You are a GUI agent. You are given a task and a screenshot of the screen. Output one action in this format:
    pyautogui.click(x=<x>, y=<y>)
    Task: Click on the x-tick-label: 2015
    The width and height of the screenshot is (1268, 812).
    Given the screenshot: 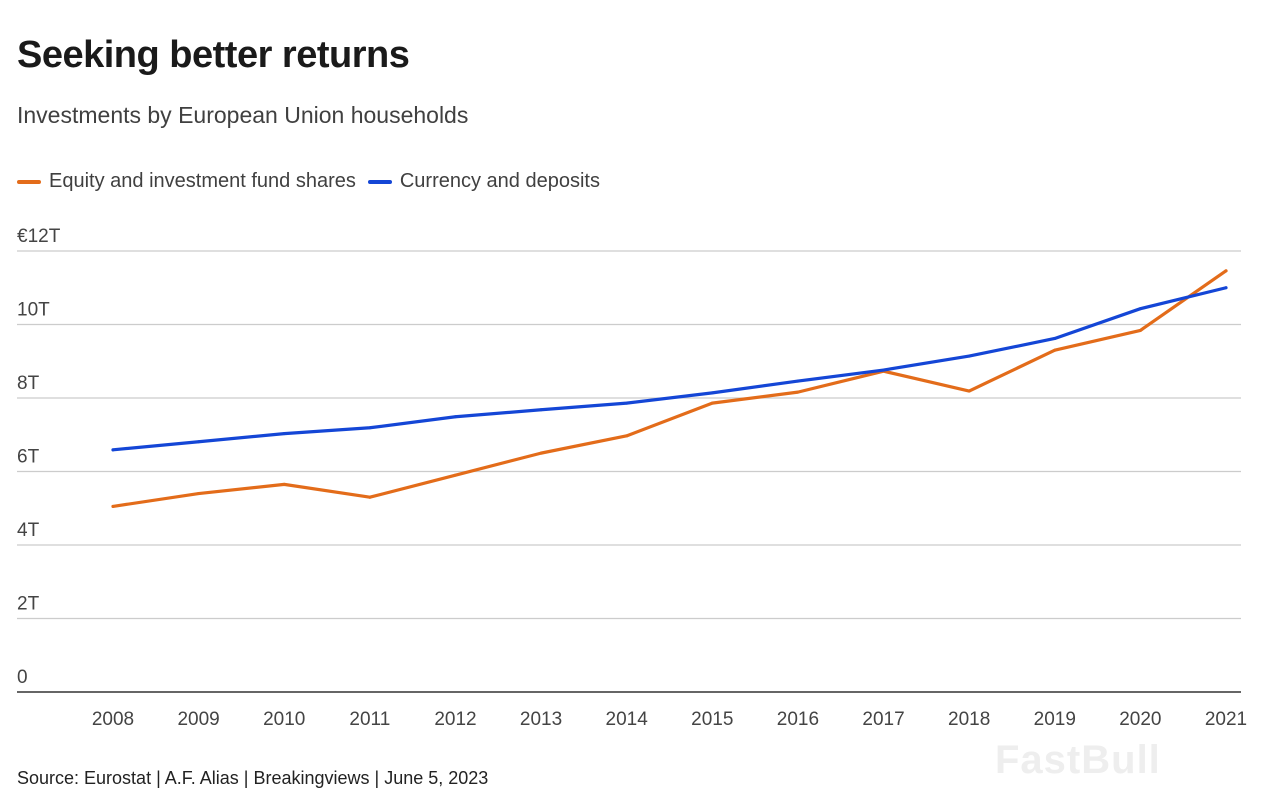 What is the action you would take?
    pyautogui.click(x=712, y=719)
    